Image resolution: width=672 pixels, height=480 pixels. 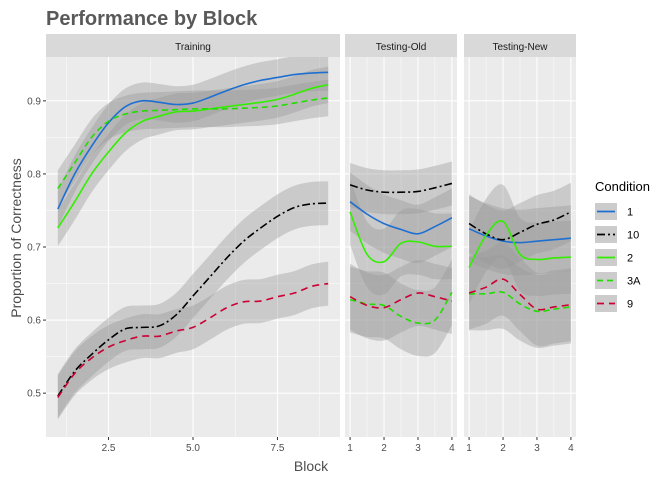 I want to click on y-tick-label: 0.7, so click(x=34, y=248).